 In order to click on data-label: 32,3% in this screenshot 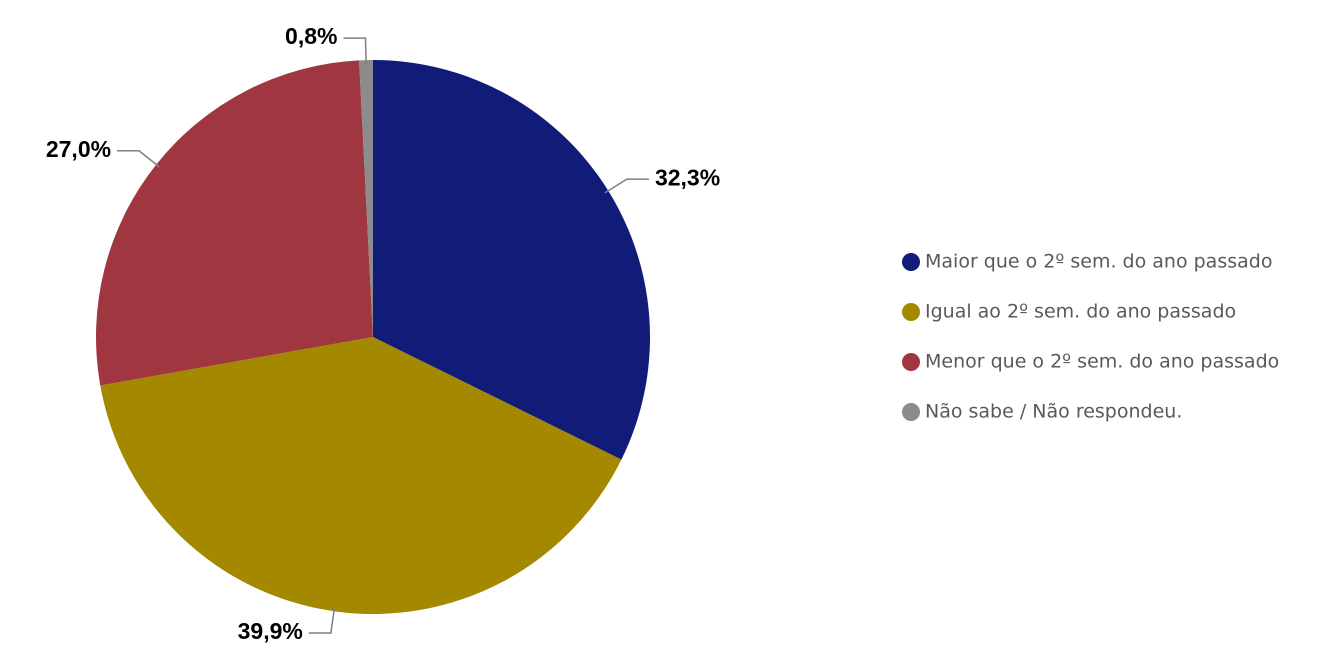, I will do `click(687, 177)`.